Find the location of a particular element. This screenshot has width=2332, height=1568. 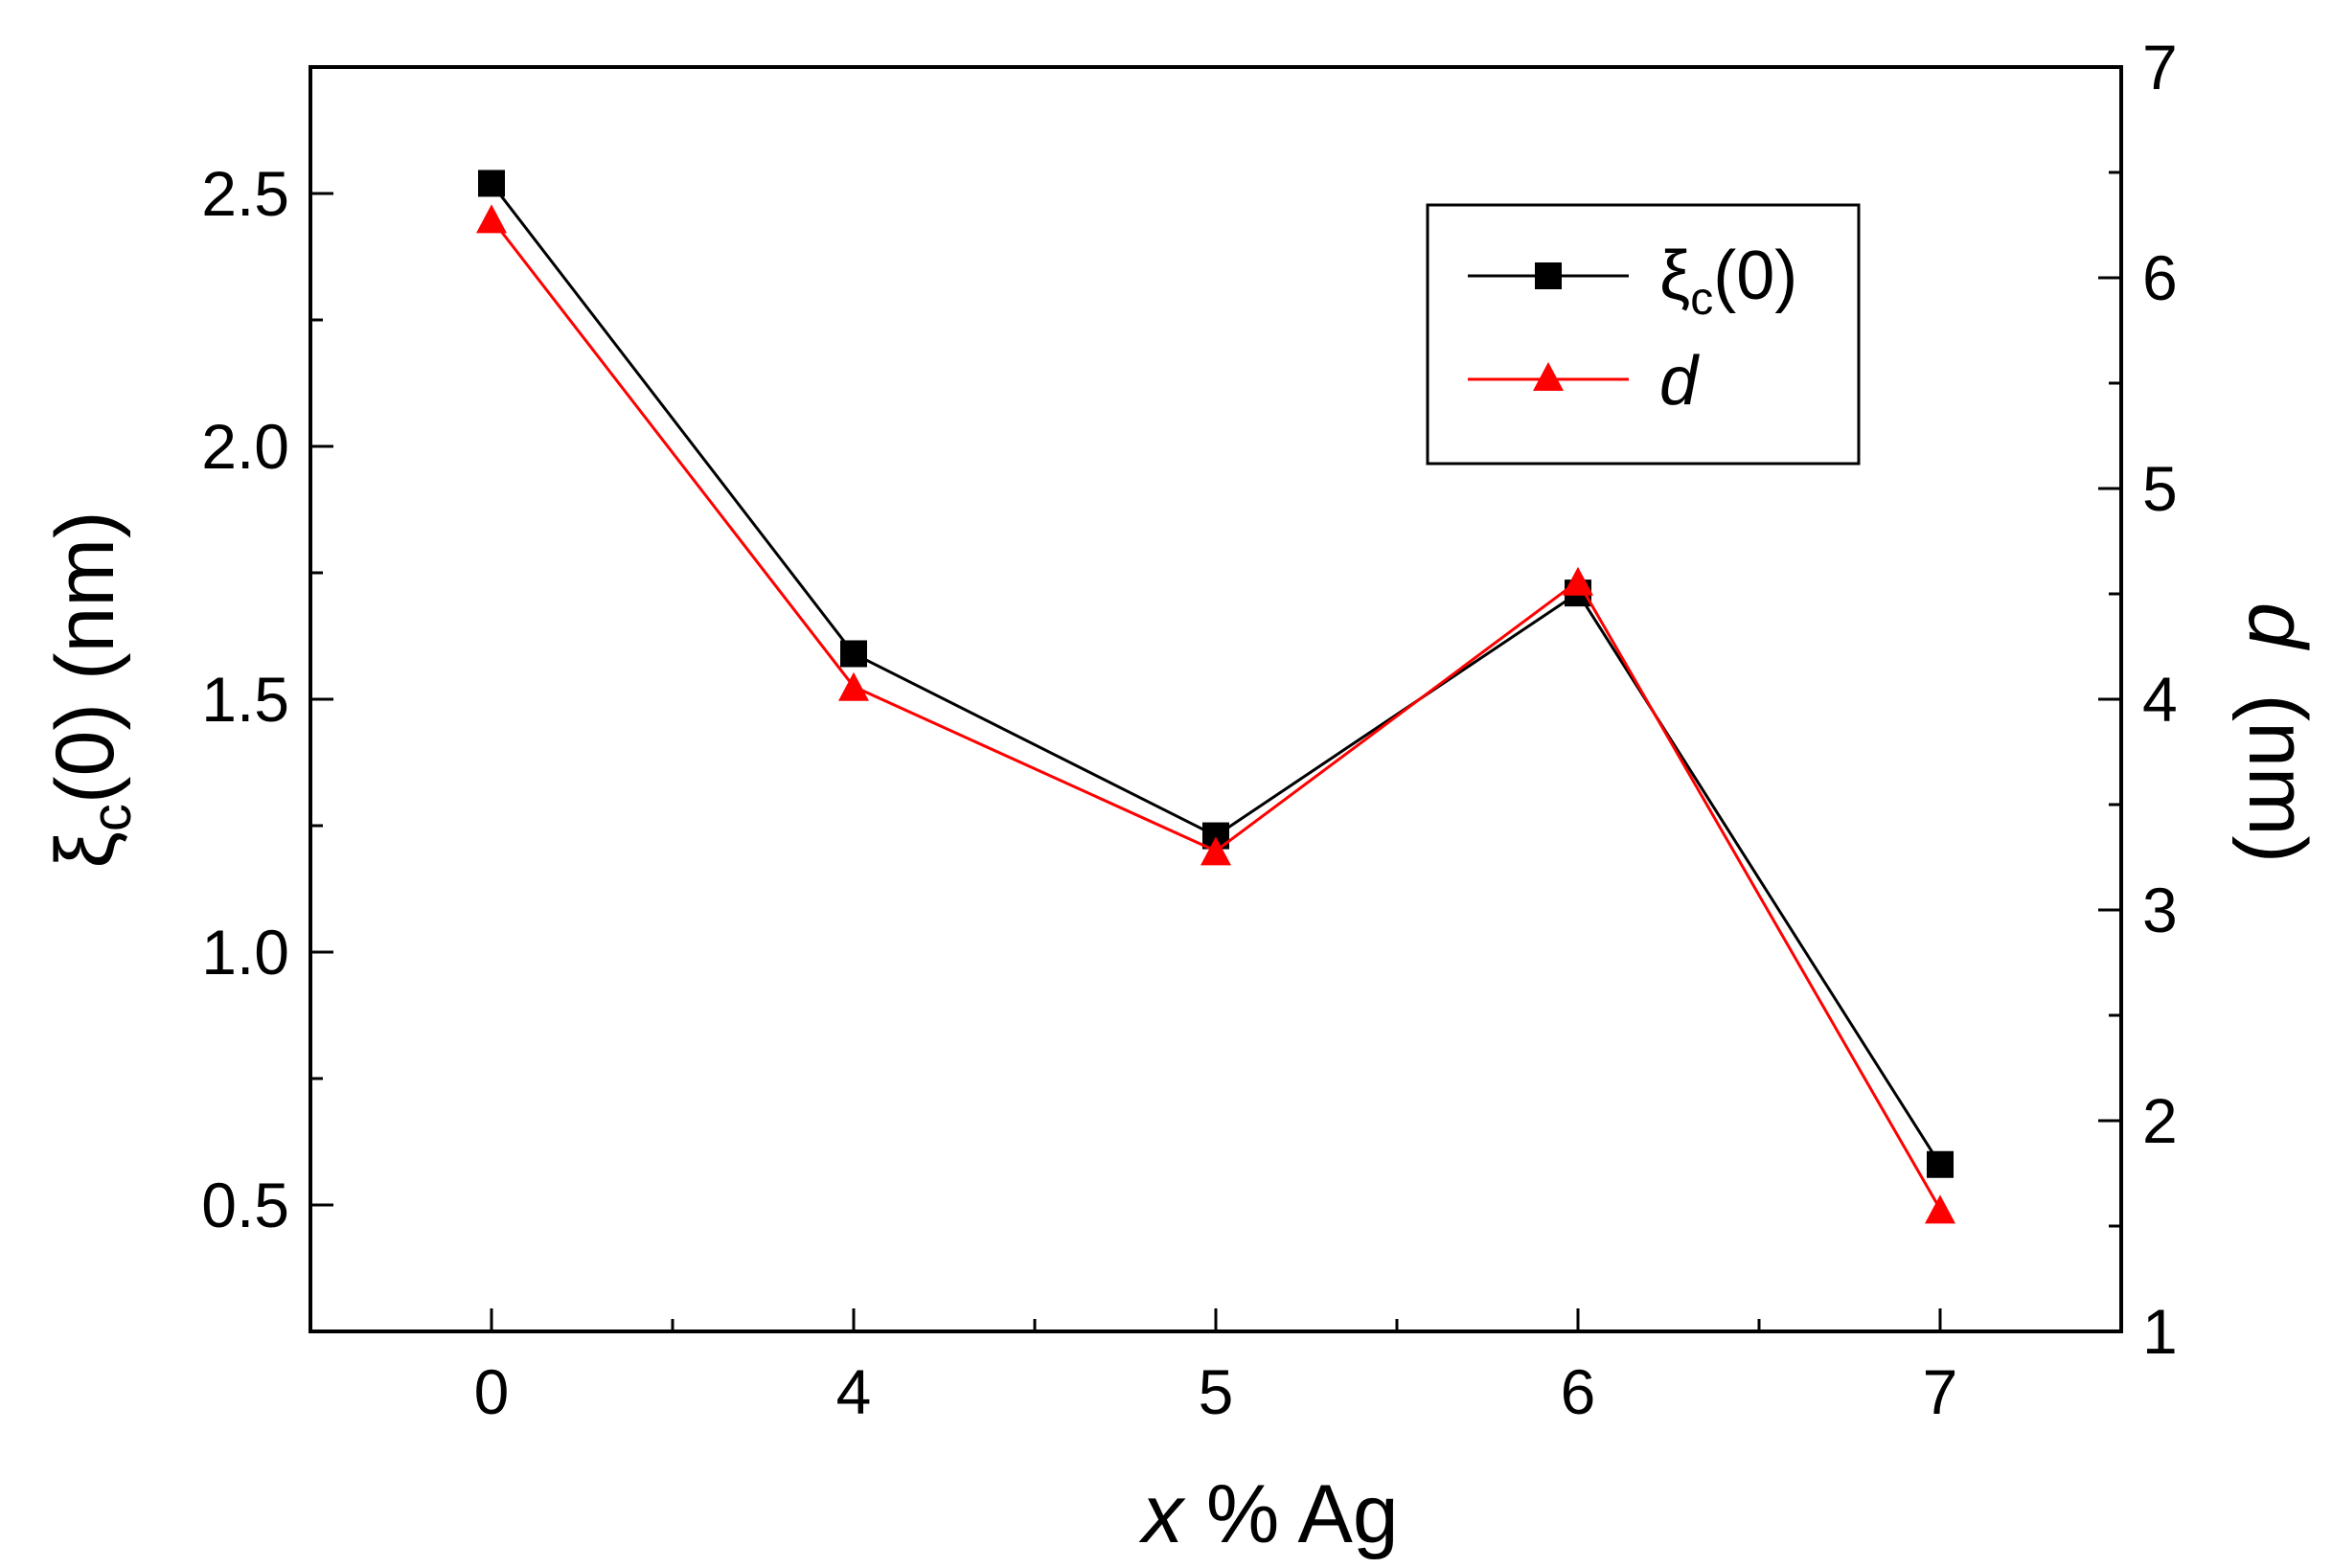

legend: ξc(0) d is located at coordinates (1644, 334).